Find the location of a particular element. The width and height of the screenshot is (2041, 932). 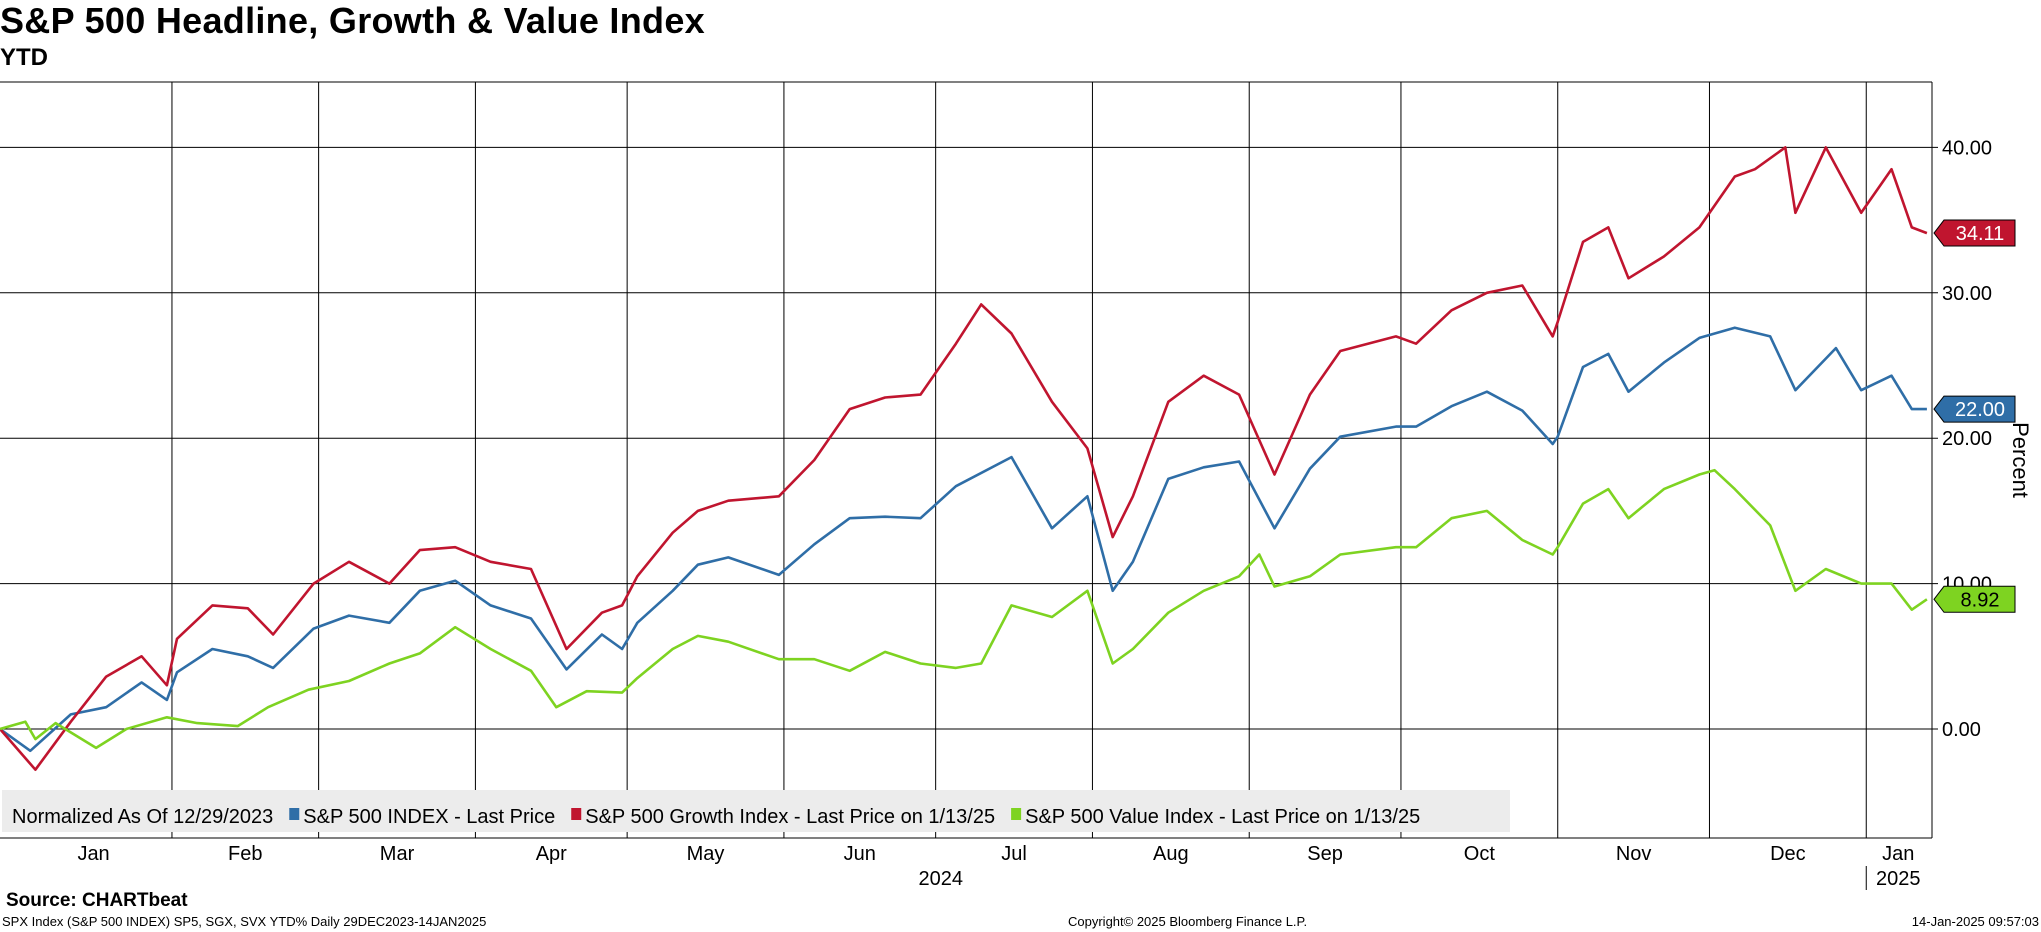

y-tick-label: 20.00 is located at coordinates (1967, 439).